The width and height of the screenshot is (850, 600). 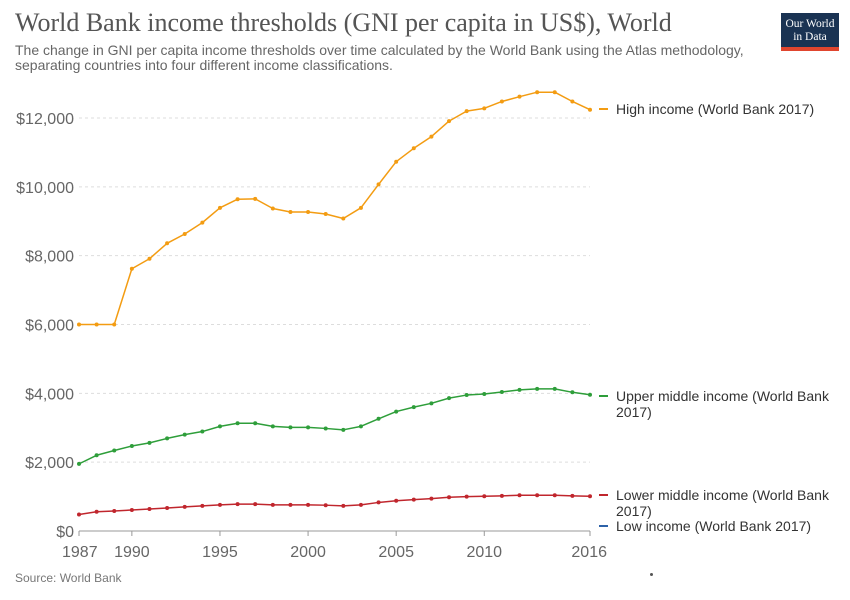 I want to click on y-tick-label: $8,000, so click(x=49, y=257).